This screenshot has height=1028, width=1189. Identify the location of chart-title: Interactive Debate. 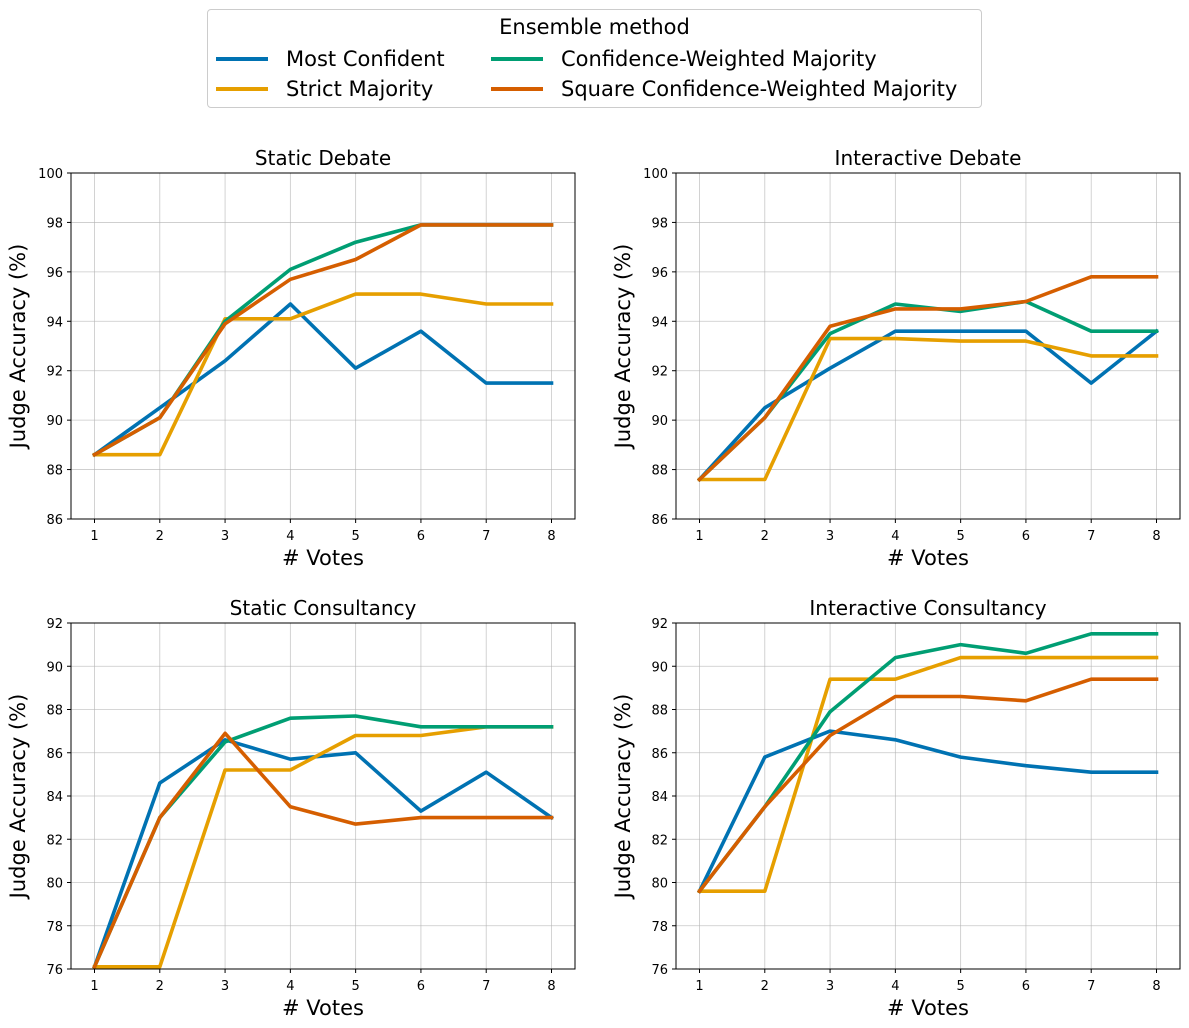
(928, 158).